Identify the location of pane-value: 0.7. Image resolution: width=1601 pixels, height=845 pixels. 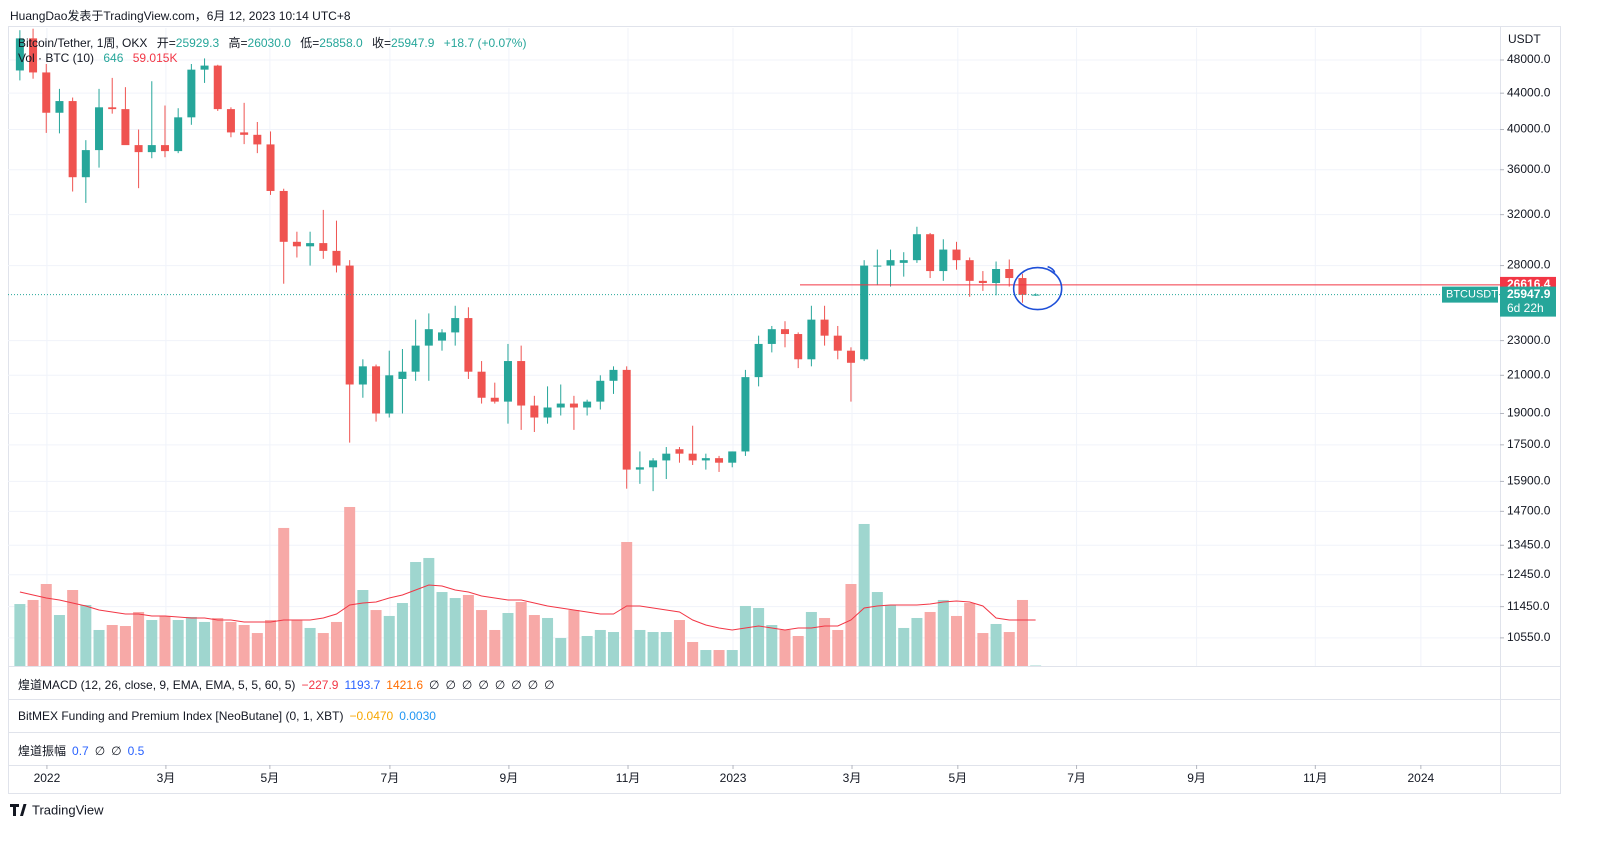
(80, 751).